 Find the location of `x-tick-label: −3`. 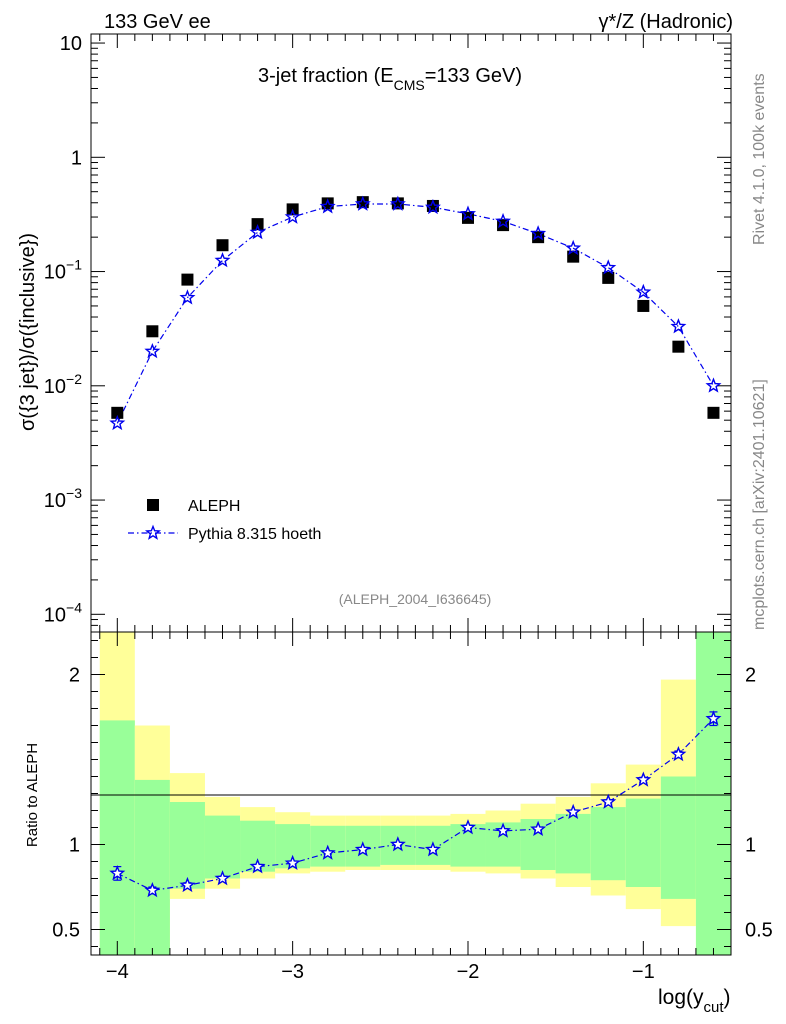

x-tick-label: −3 is located at coordinates (292, 972).